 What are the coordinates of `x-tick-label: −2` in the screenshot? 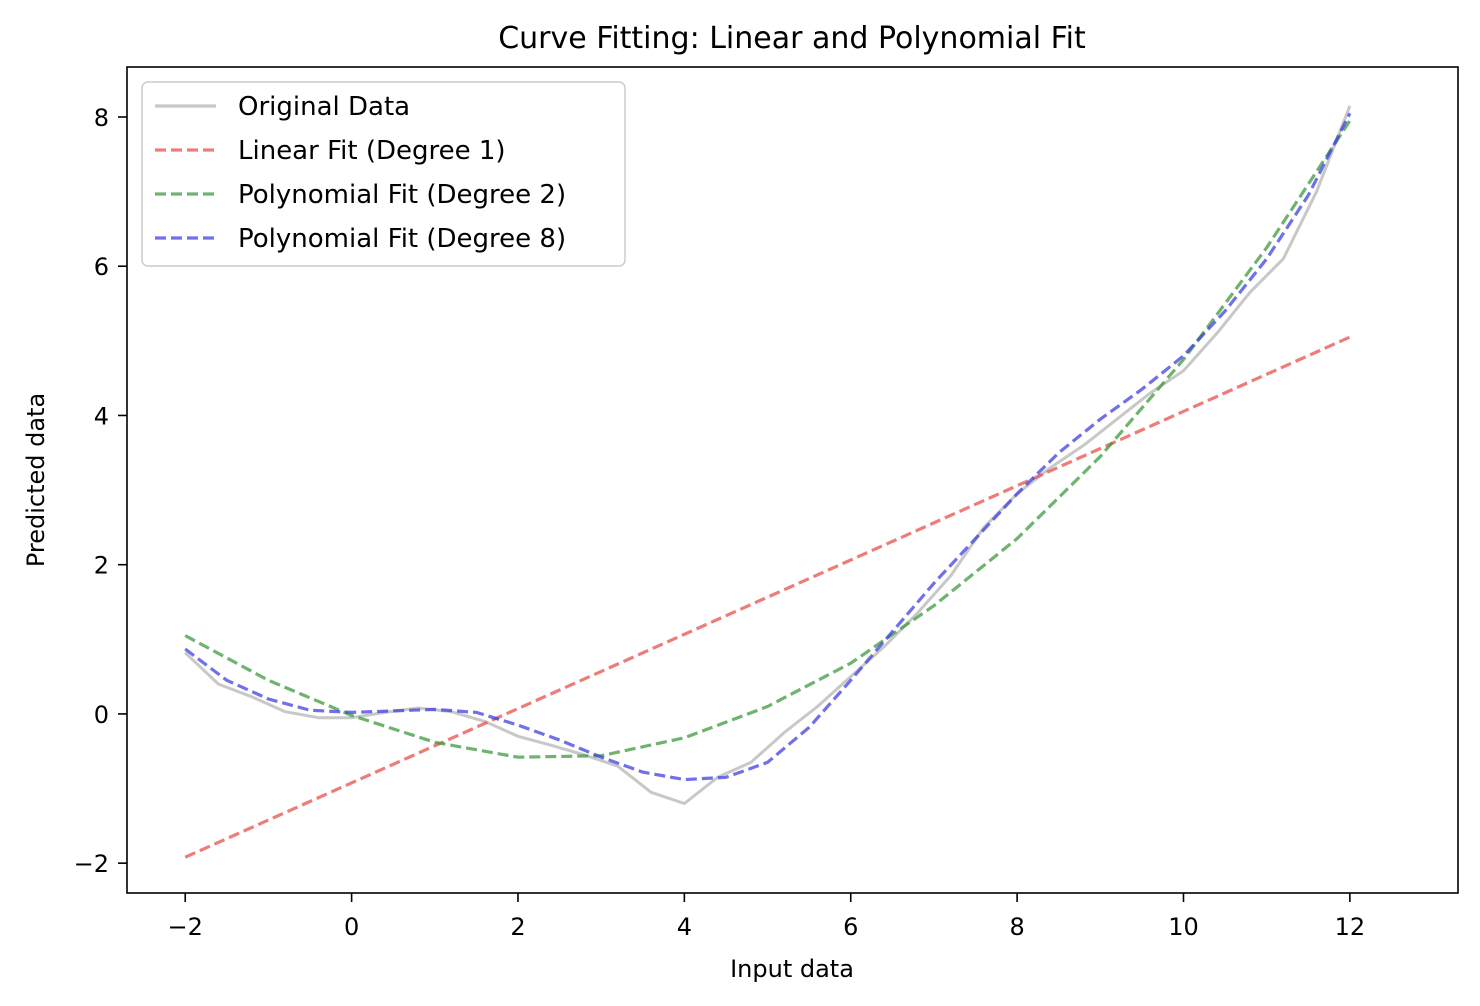 It's located at (185, 927).